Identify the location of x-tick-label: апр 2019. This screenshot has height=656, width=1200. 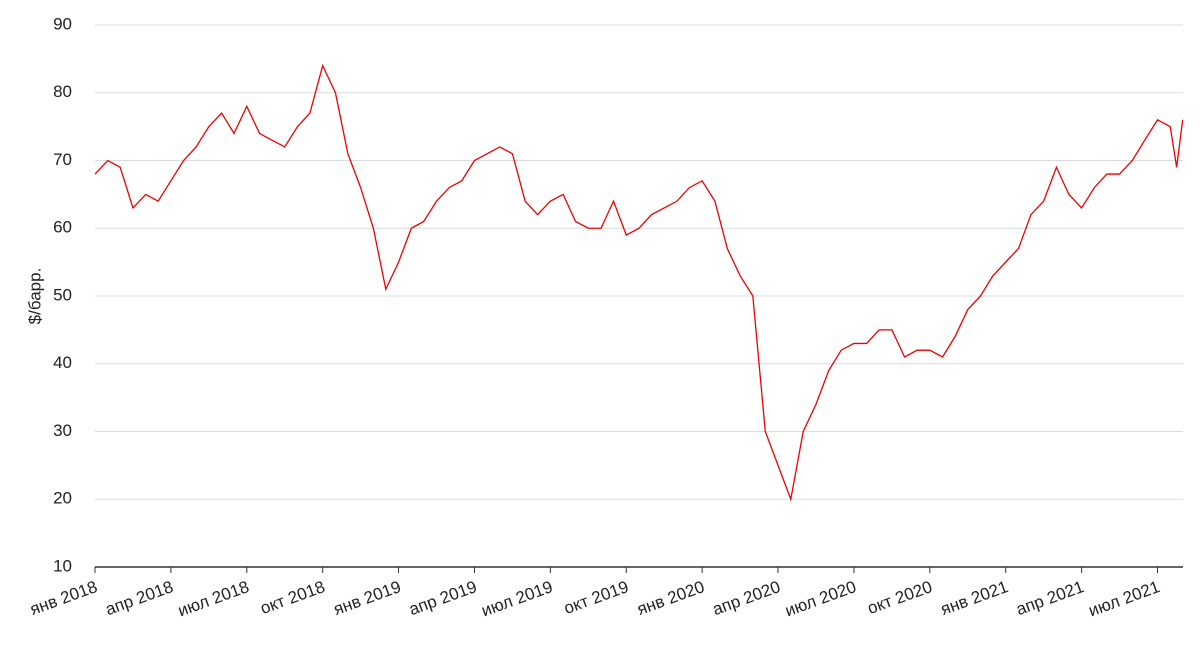
(442, 598).